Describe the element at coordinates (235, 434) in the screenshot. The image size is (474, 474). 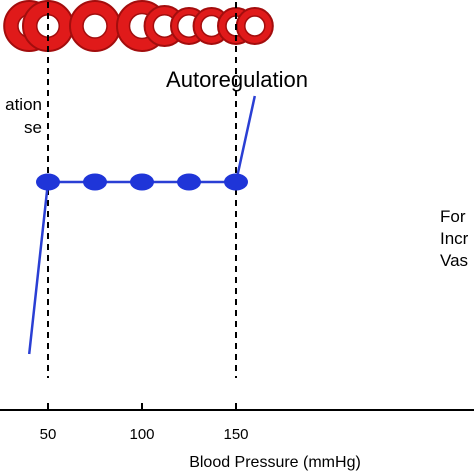
I see `x-tick-label: 150` at that location.